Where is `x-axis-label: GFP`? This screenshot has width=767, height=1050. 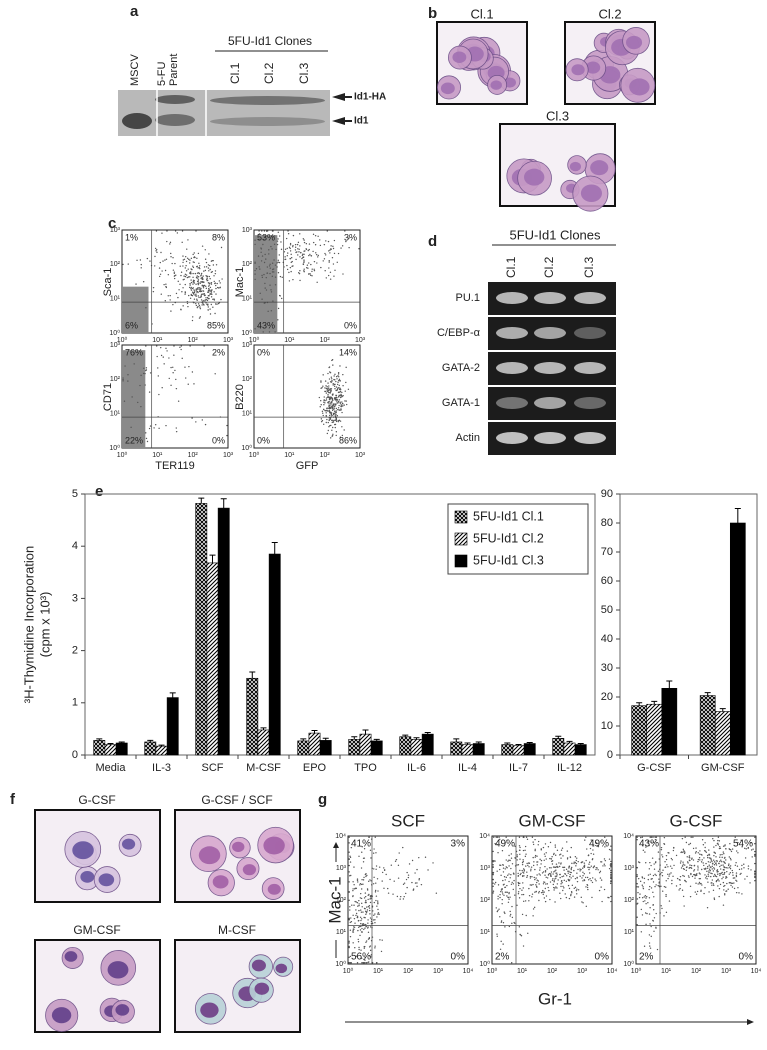
x-axis-label: GFP is located at coordinates (307, 466).